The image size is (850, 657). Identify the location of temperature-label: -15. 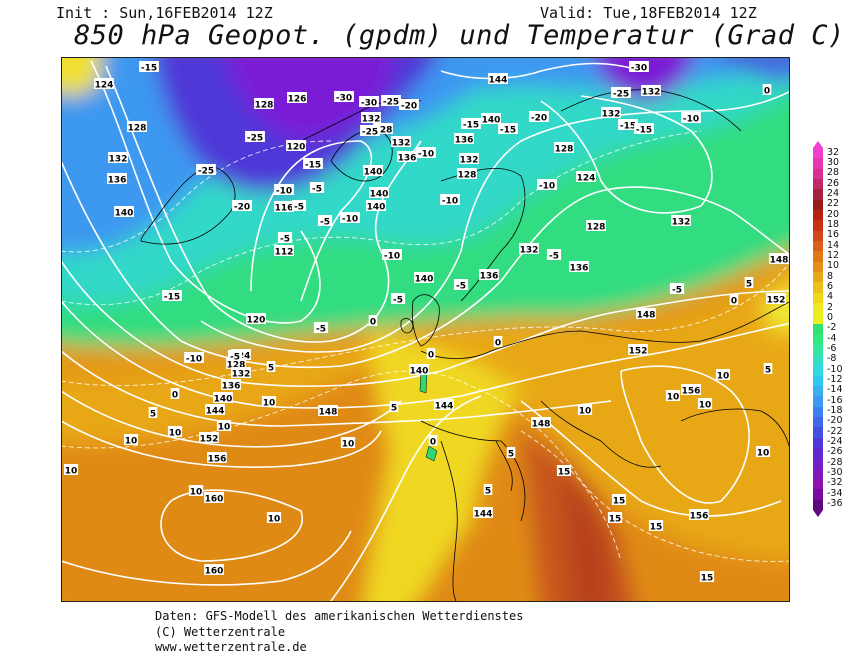
(172, 298).